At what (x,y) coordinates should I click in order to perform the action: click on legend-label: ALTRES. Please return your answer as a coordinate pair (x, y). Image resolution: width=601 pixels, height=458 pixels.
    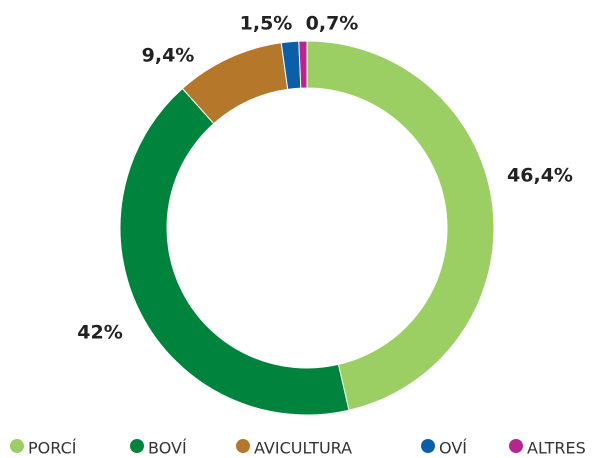
    Looking at the image, I should click on (556, 448).